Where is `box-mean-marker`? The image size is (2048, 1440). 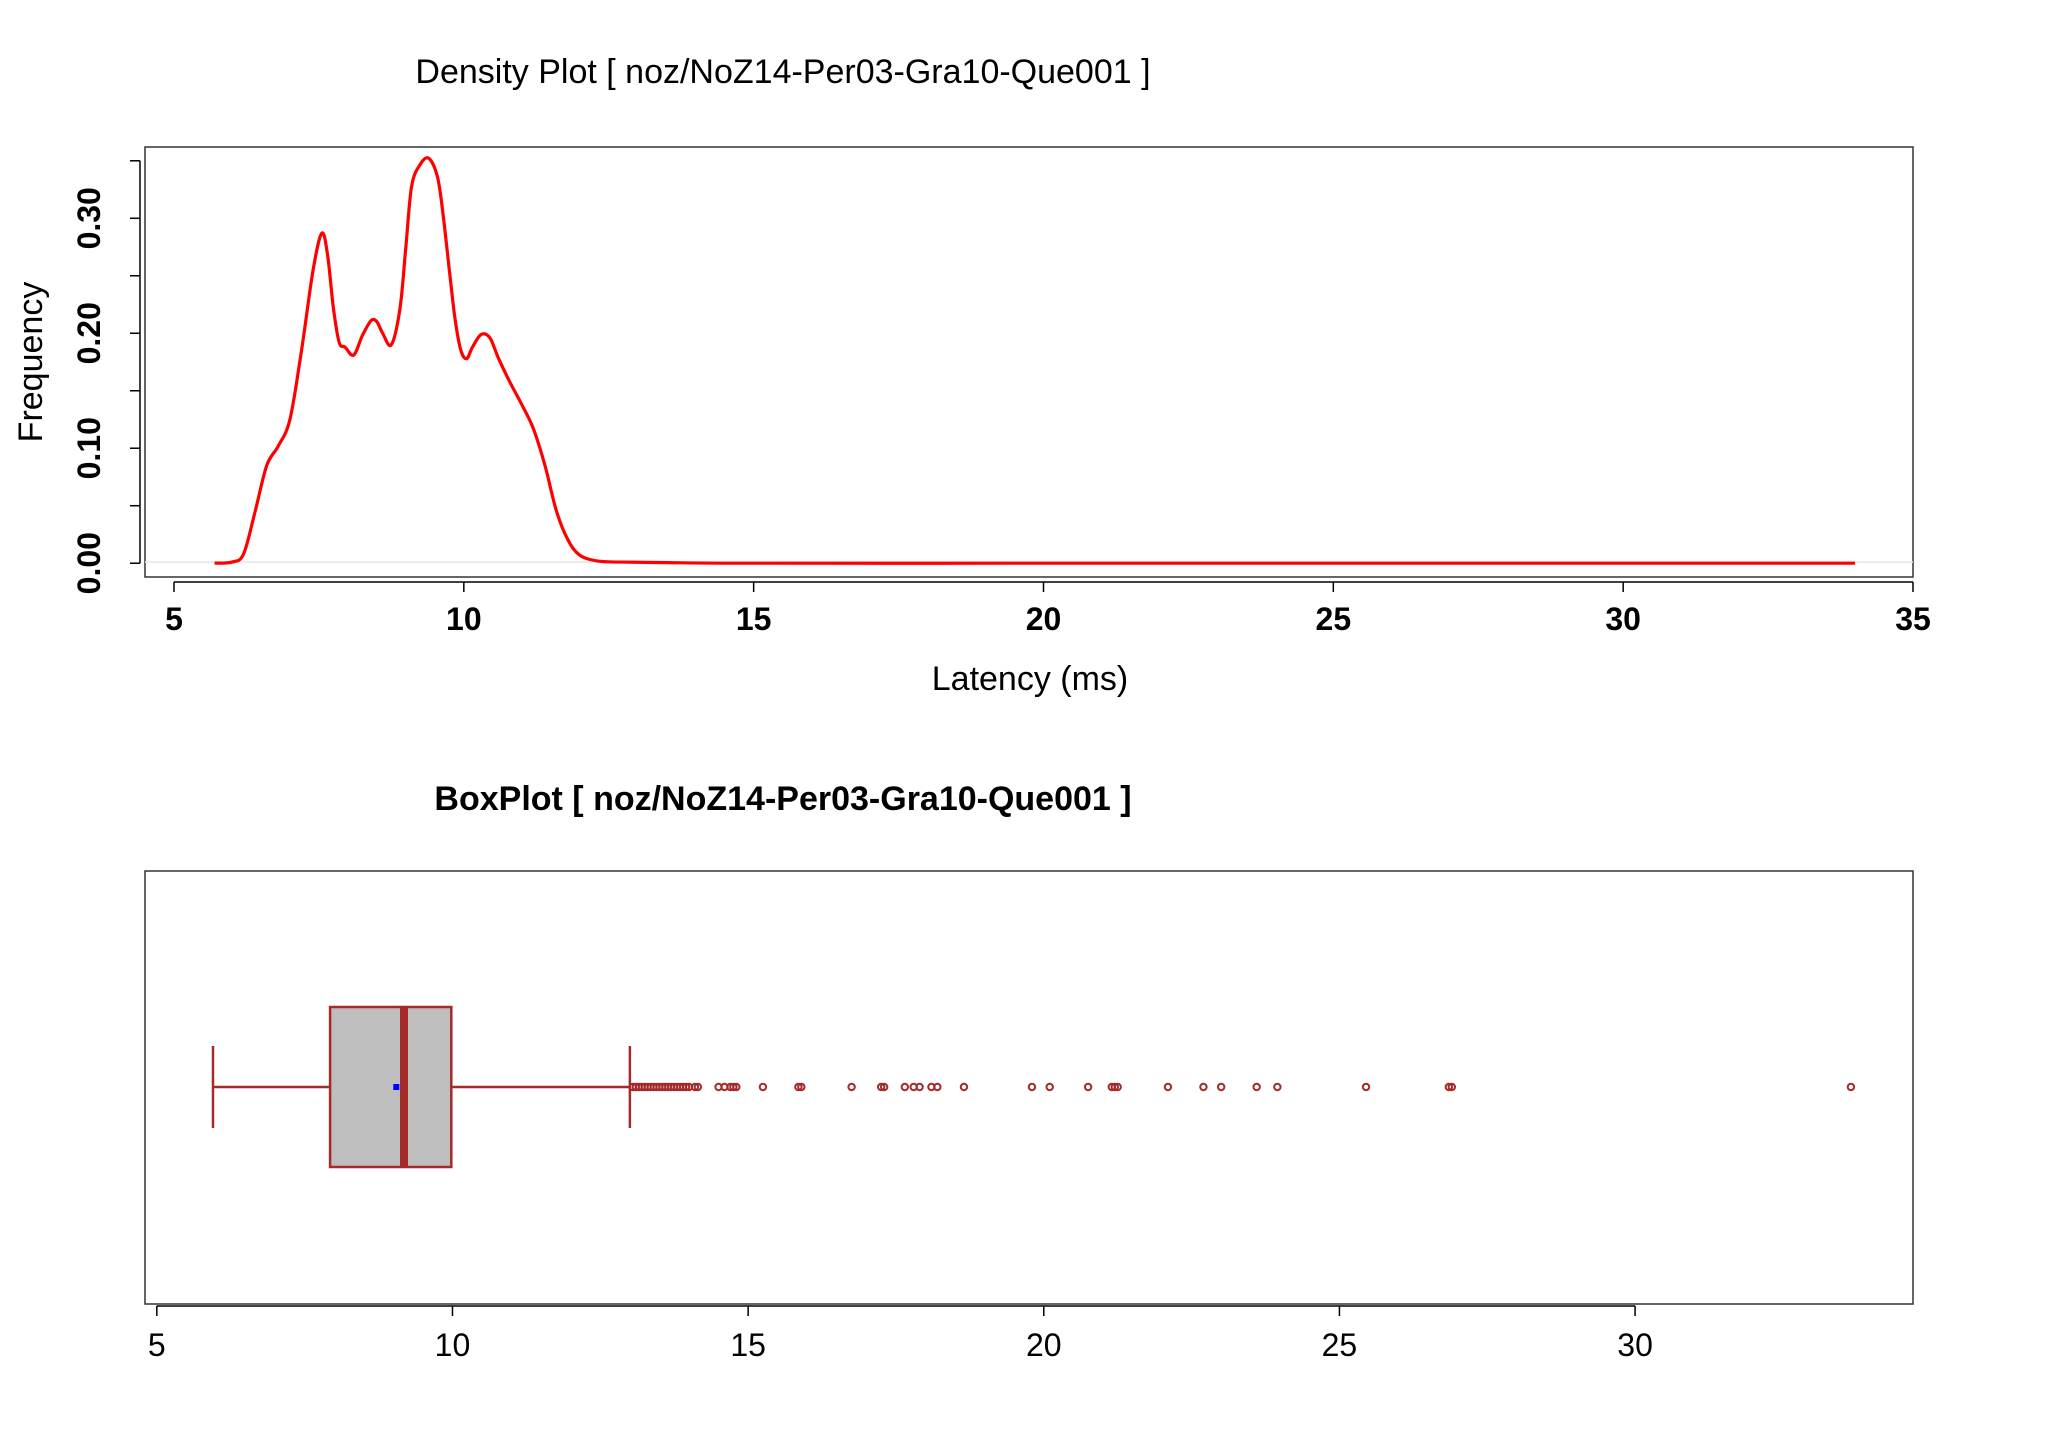 box-mean-marker is located at coordinates (396, 1087).